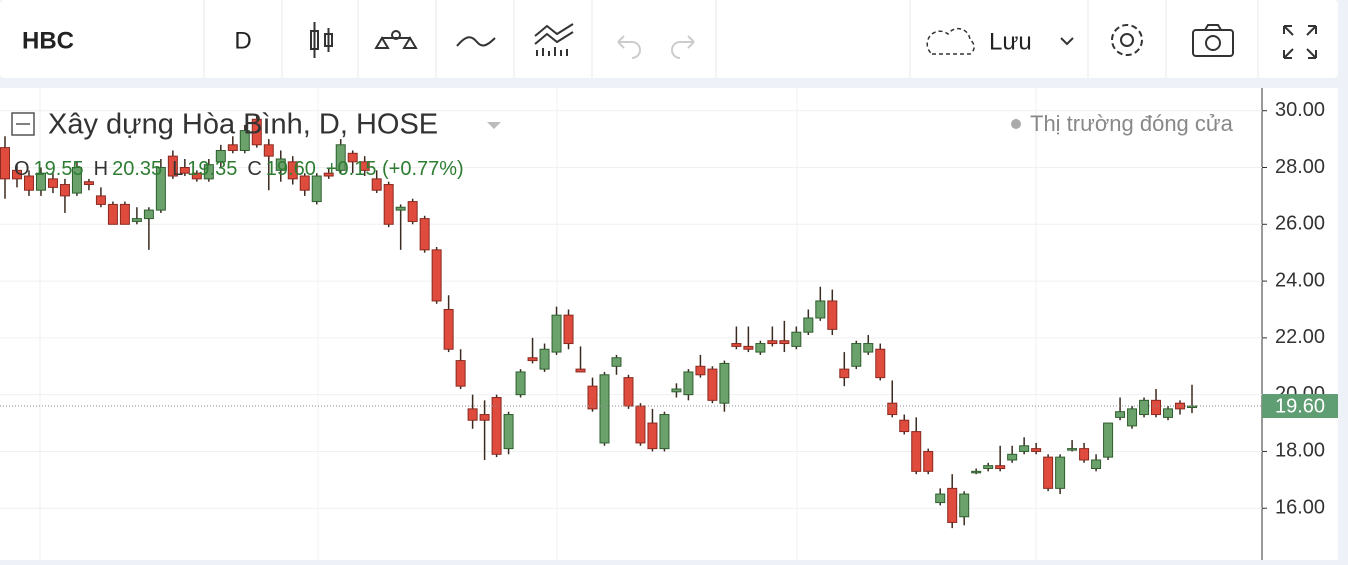 The width and height of the screenshot is (1348, 565). I want to click on redo-icon, so click(683, 47).